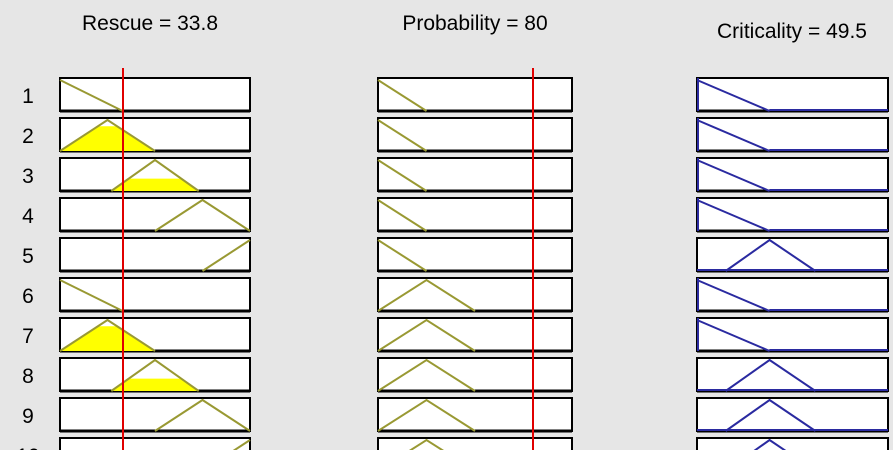  Describe the element at coordinates (27, 447) in the screenshot. I see `rule-number: 10` at that location.